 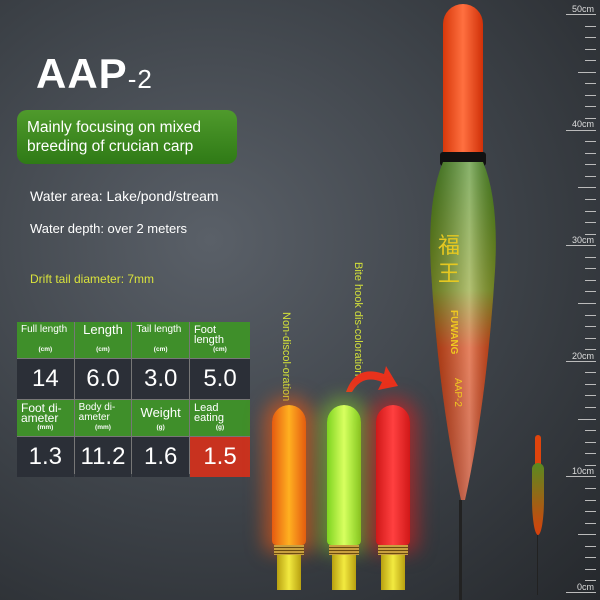 I want to click on spec-header: Body di-ameter (mm), so click(x=103, y=418).